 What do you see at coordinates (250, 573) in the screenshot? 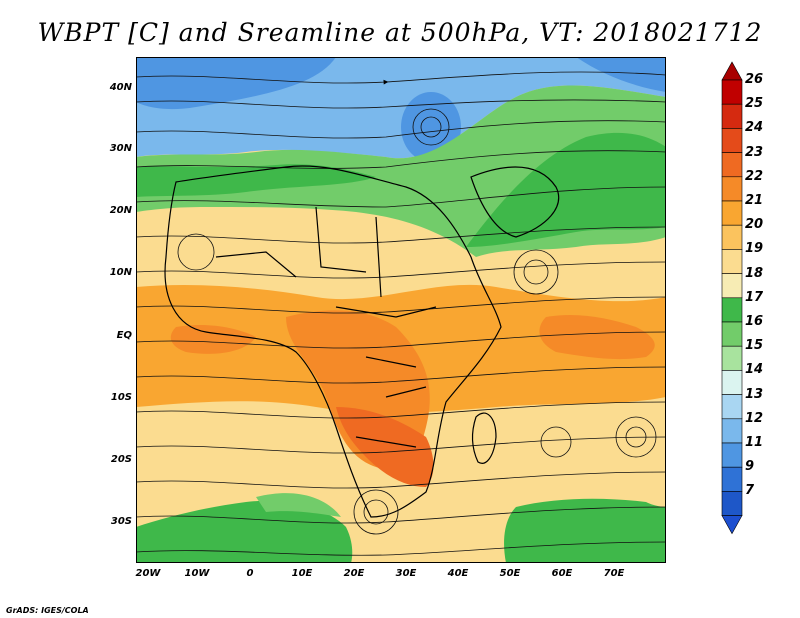
I see `lon-label: 0` at bounding box center [250, 573].